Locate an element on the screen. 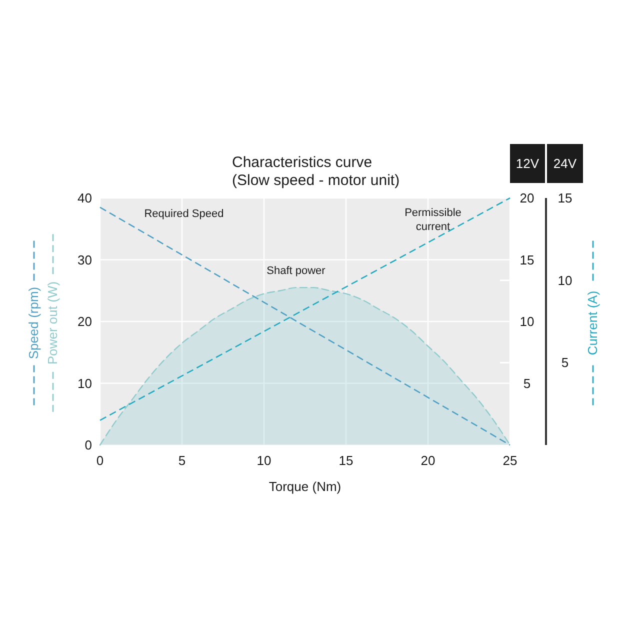  annotation: Shaft power is located at coordinates (296, 271).